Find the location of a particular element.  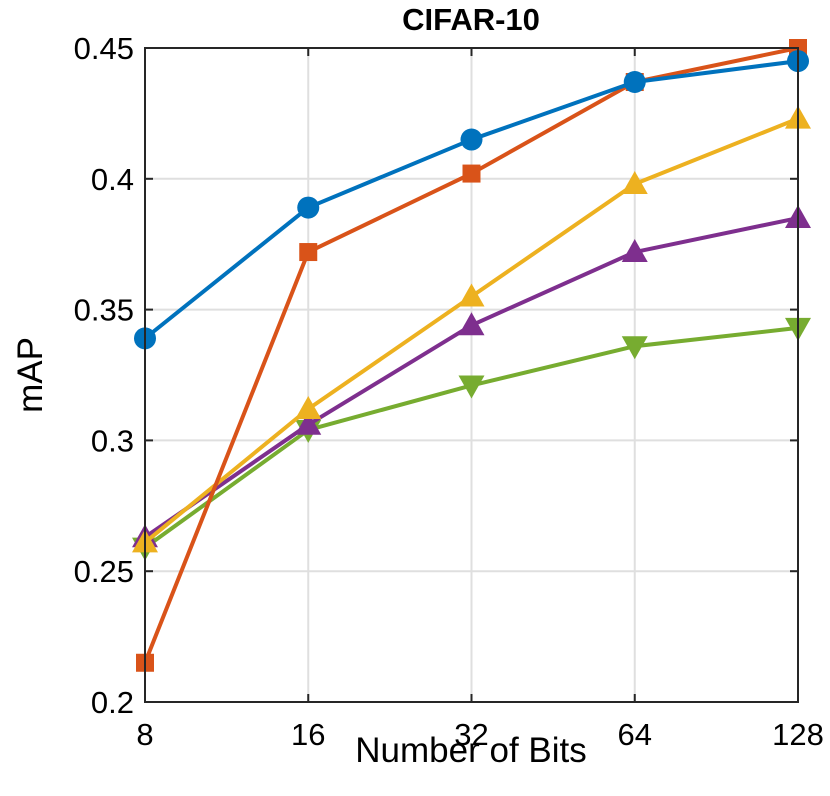

y-tick-label: 0.35 is located at coordinates (104, 310).